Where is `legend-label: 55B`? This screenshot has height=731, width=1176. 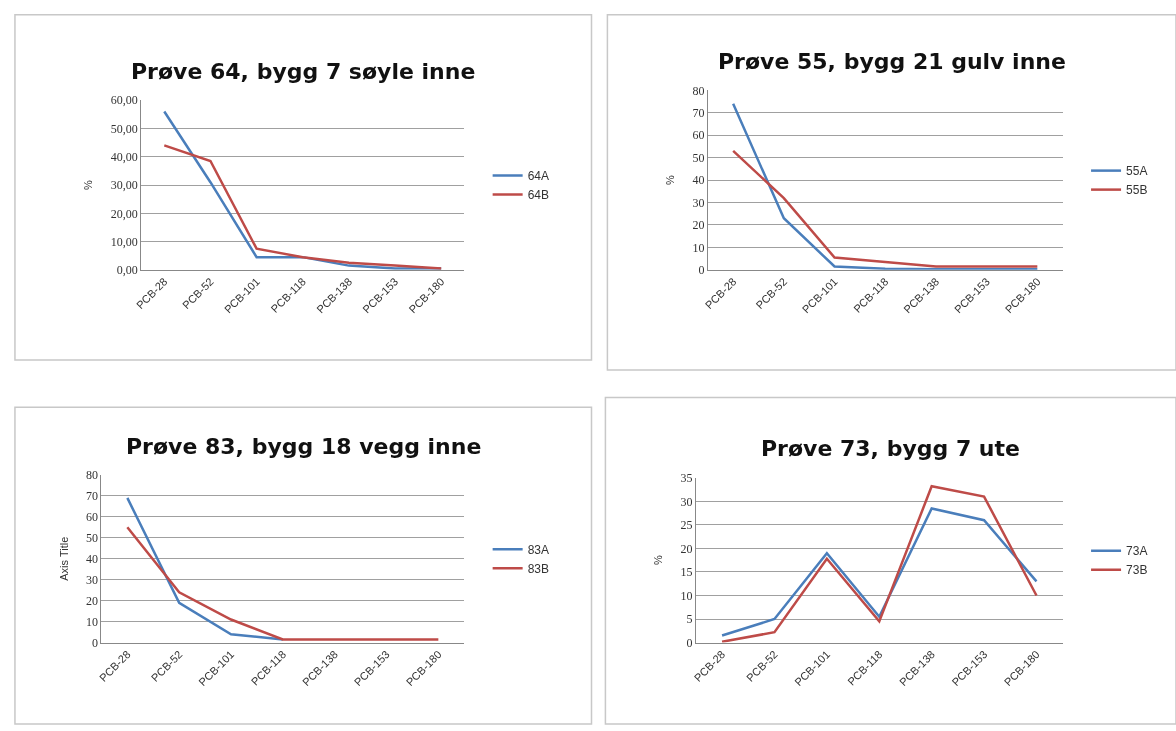
legend-label: 55B is located at coordinates (1137, 190).